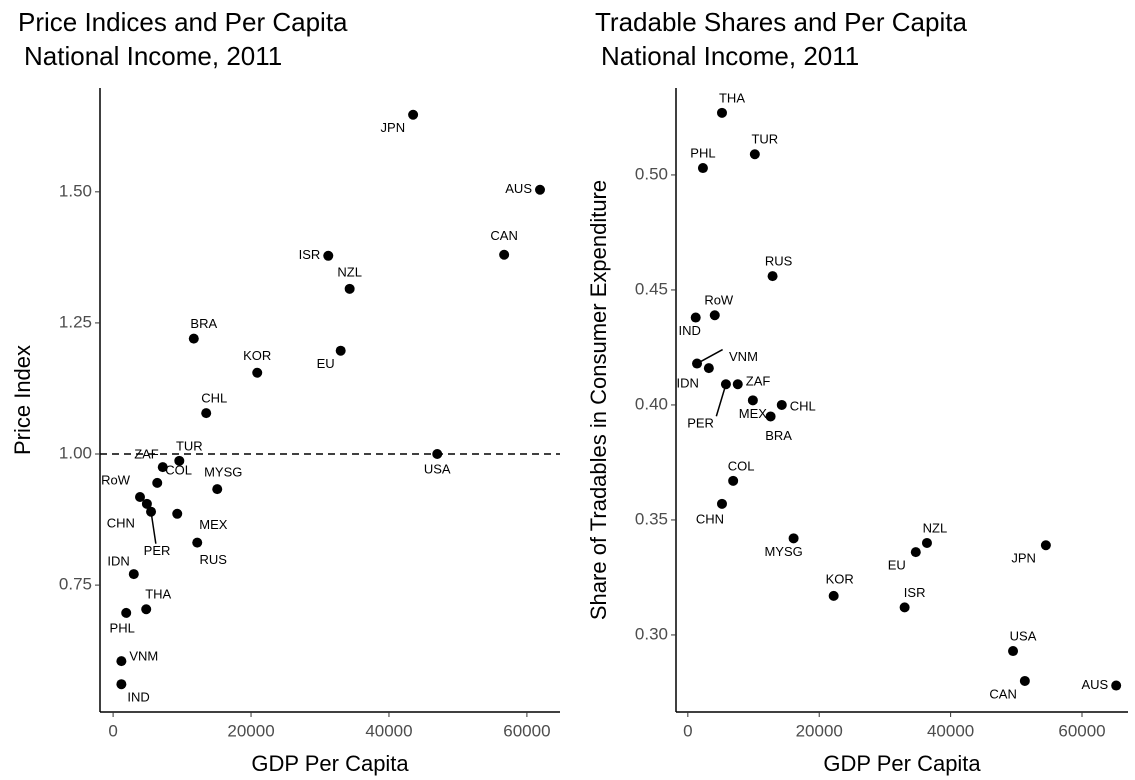 The image size is (1135, 780). I want to click on y-tick-label: 1.25, so click(75, 321).